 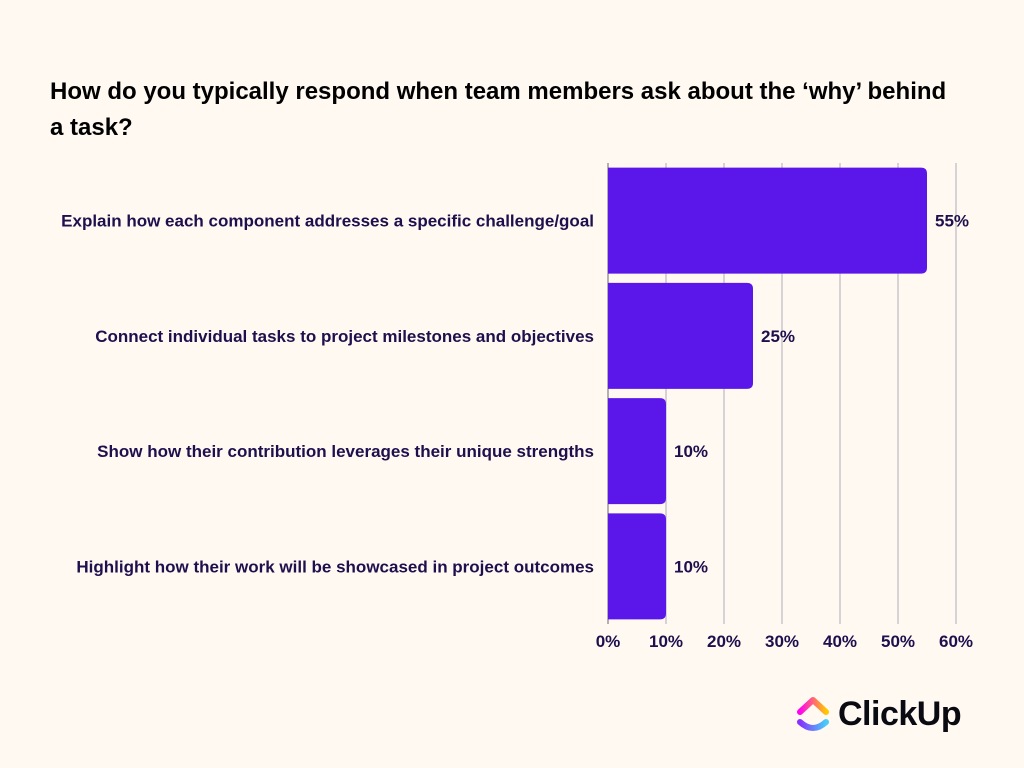 What do you see at coordinates (608, 641) in the screenshot?
I see `x-tick-label-0: 0%` at bounding box center [608, 641].